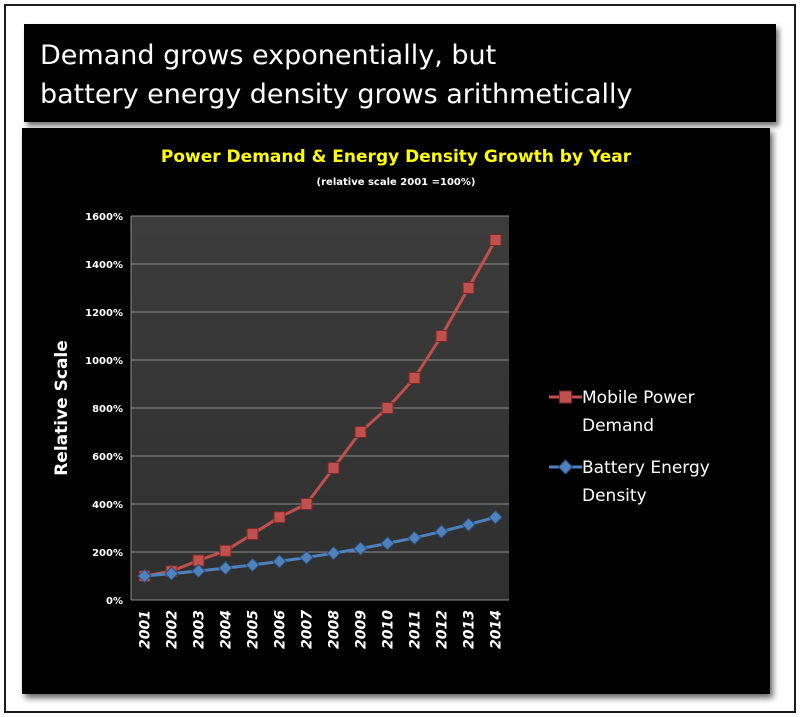 This screenshot has width=800, height=717. What do you see at coordinates (308, 629) in the screenshot?
I see `x-tick-label: 2007` at bounding box center [308, 629].